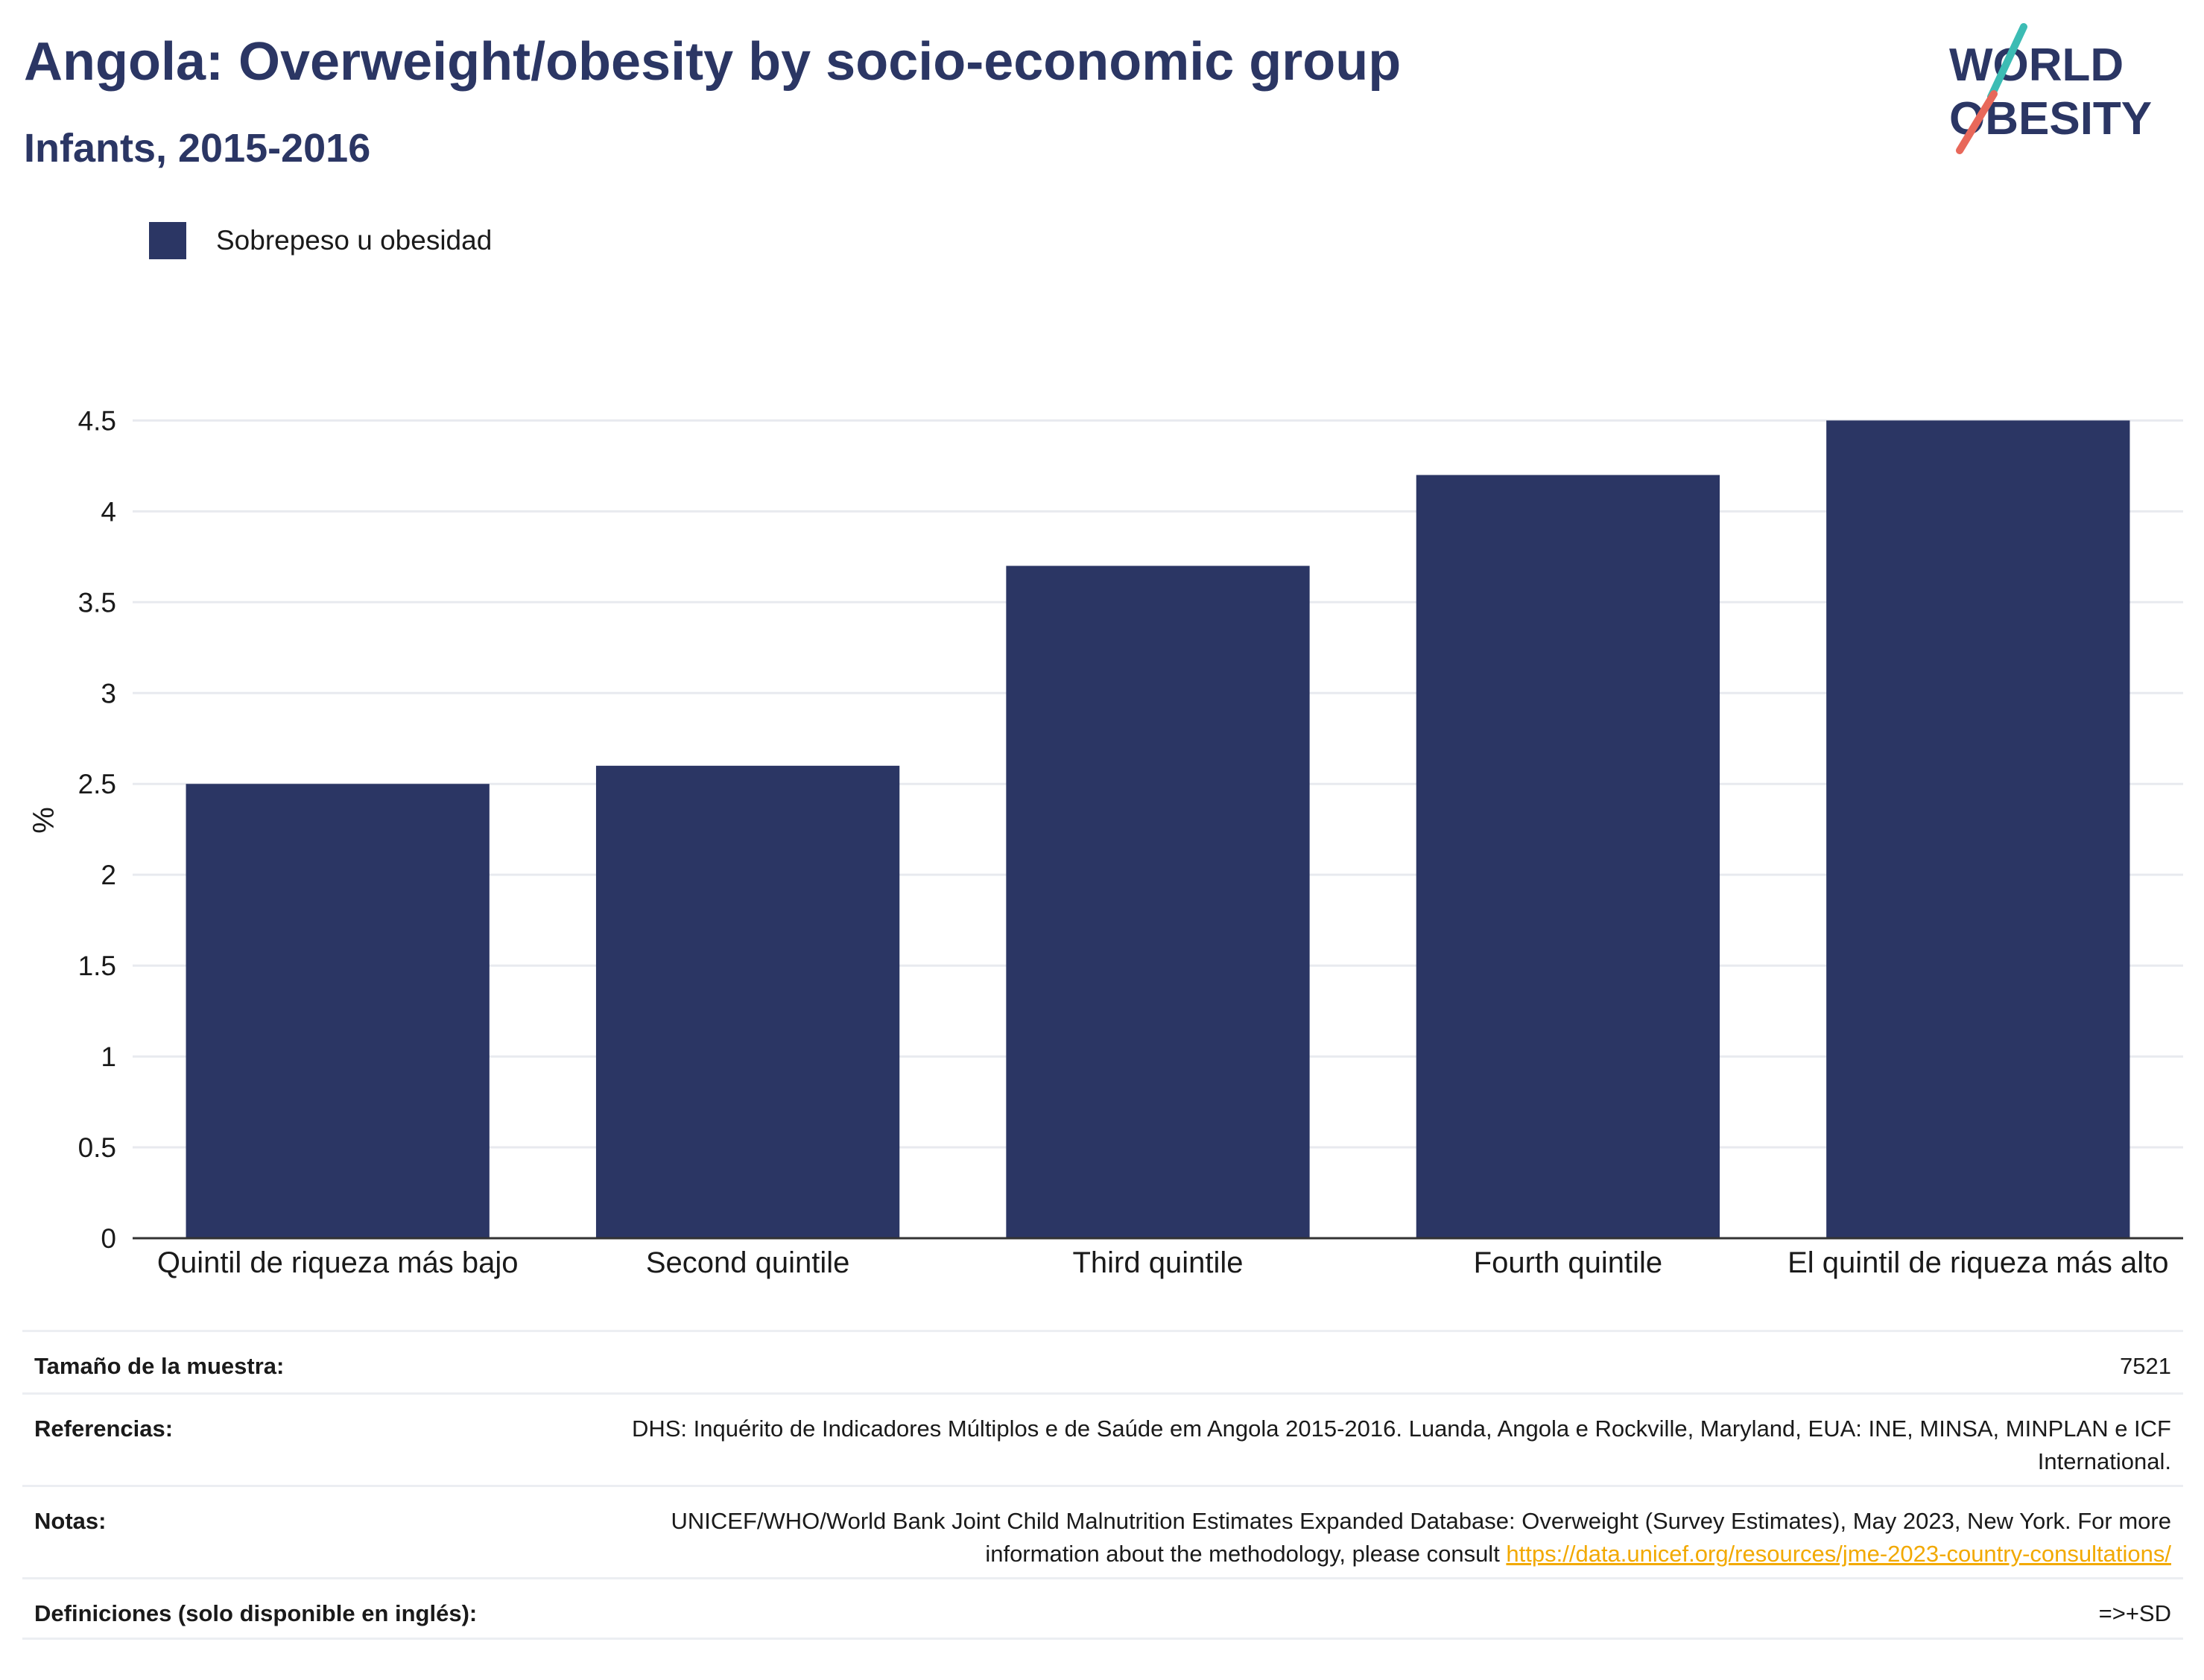  Describe the element at coordinates (97, 829) in the screenshot. I see `y-axis-tick-labels: 0 0.5 1 1.5 2 2.5 3 3.5 4 4.5` at that location.